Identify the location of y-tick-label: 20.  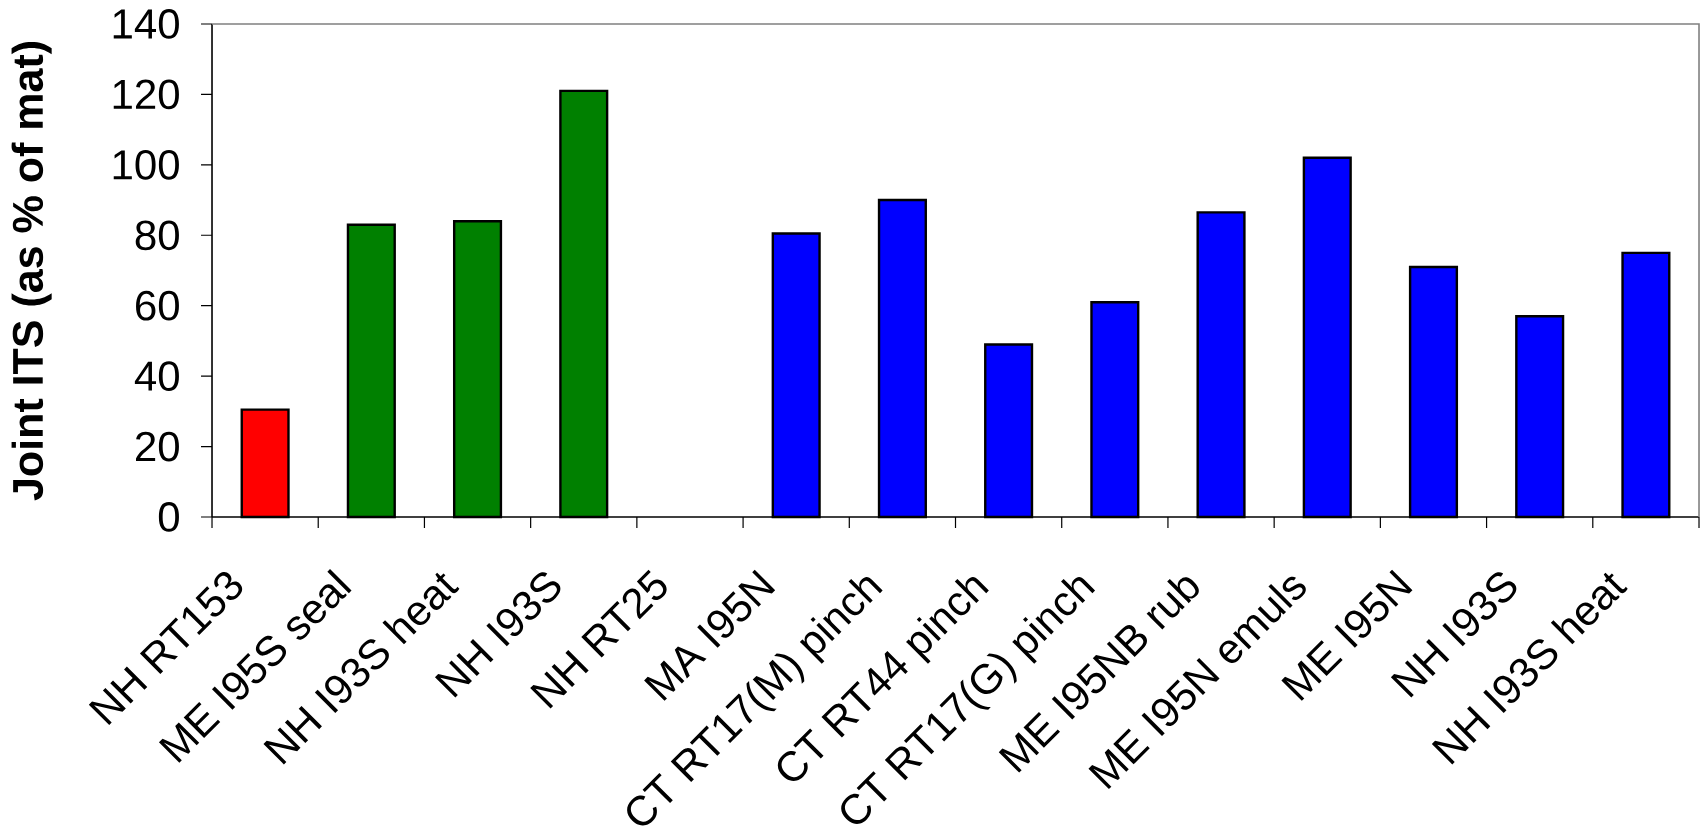
(157, 446).